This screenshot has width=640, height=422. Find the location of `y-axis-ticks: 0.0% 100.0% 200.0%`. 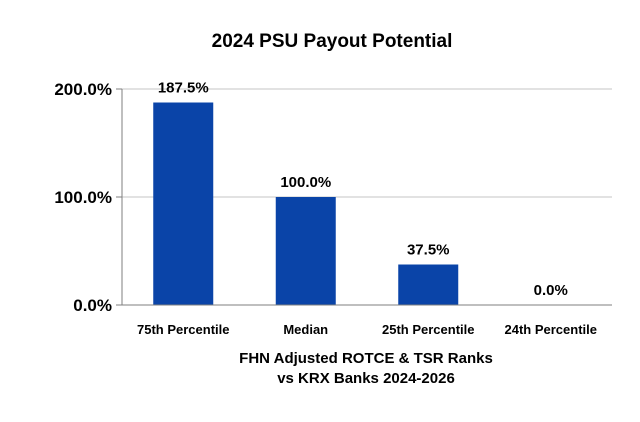

y-axis-ticks: 0.0% 100.0% 200.0% is located at coordinates (88, 197).